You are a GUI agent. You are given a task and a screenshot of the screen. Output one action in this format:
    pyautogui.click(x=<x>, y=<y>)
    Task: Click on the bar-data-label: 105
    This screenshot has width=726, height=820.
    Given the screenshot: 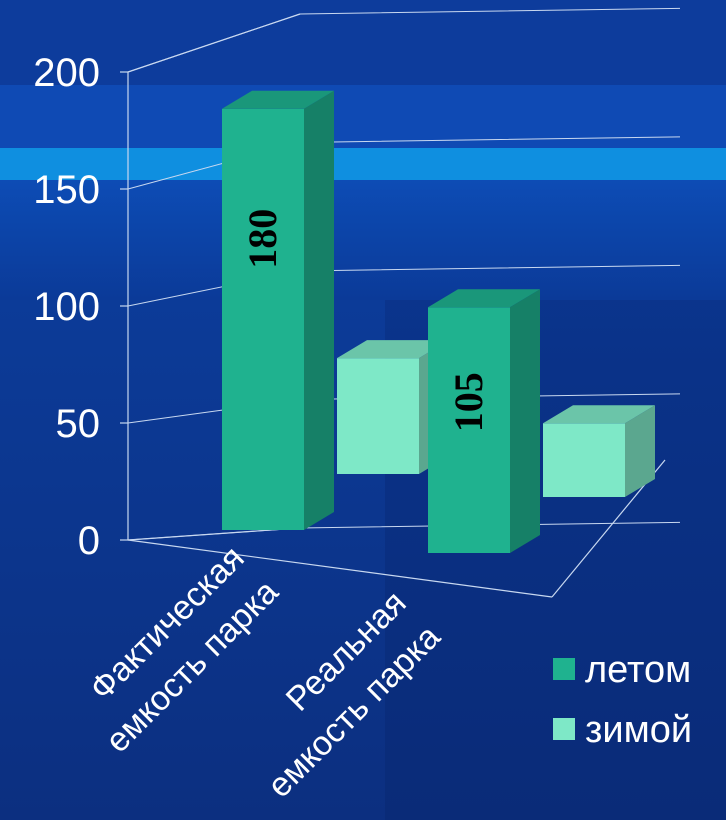 What is the action you would take?
    pyautogui.click(x=468, y=402)
    